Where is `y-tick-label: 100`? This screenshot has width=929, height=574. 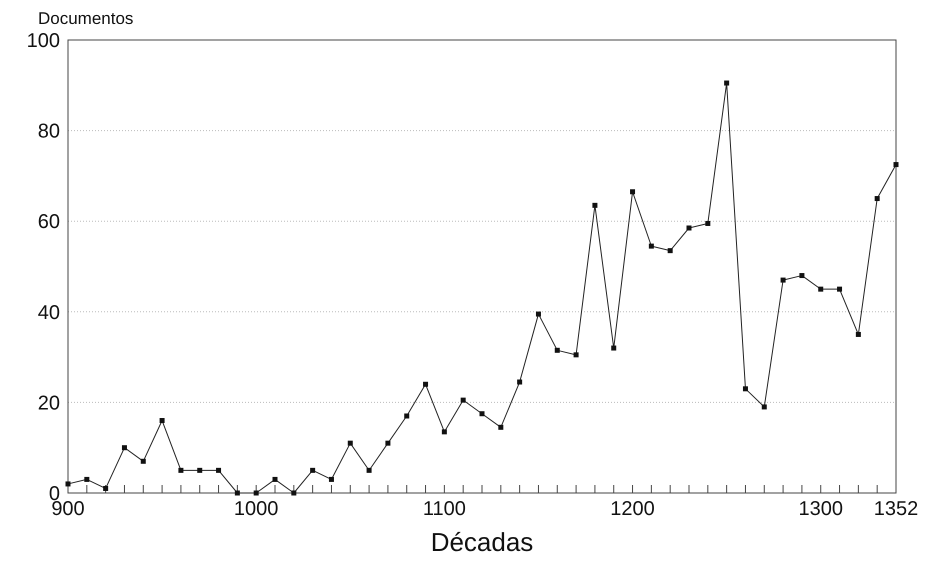
y-tick-label: 100 is located at coordinates (43, 41).